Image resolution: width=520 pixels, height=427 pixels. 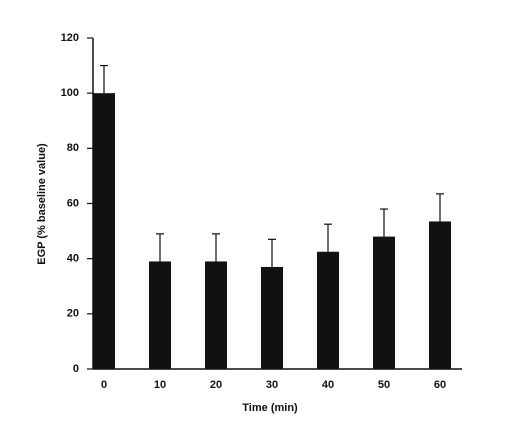 I want to click on x-tick-label: 0, so click(x=104, y=385).